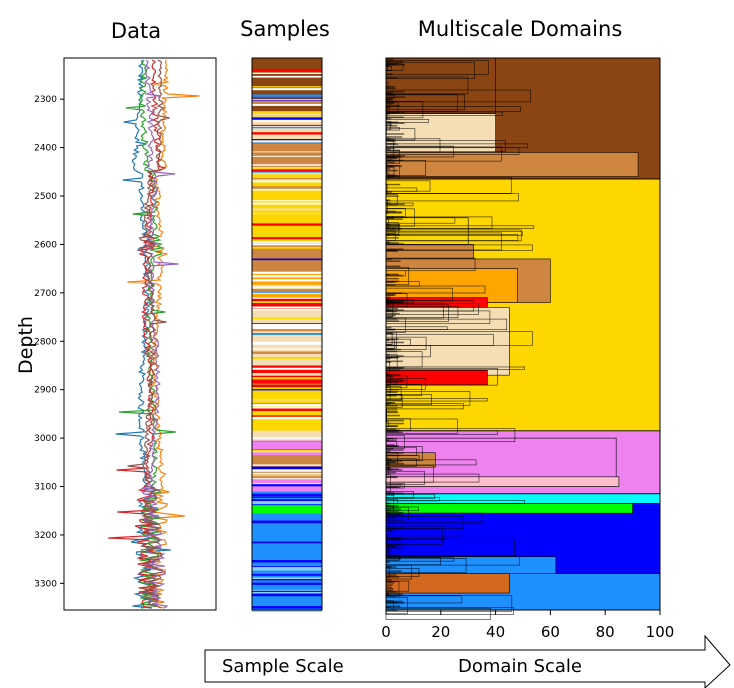 This screenshot has height=688, width=734. Describe the element at coordinates (45, 342) in the screenshot. I see `y-tick-label: 2800` at that location.